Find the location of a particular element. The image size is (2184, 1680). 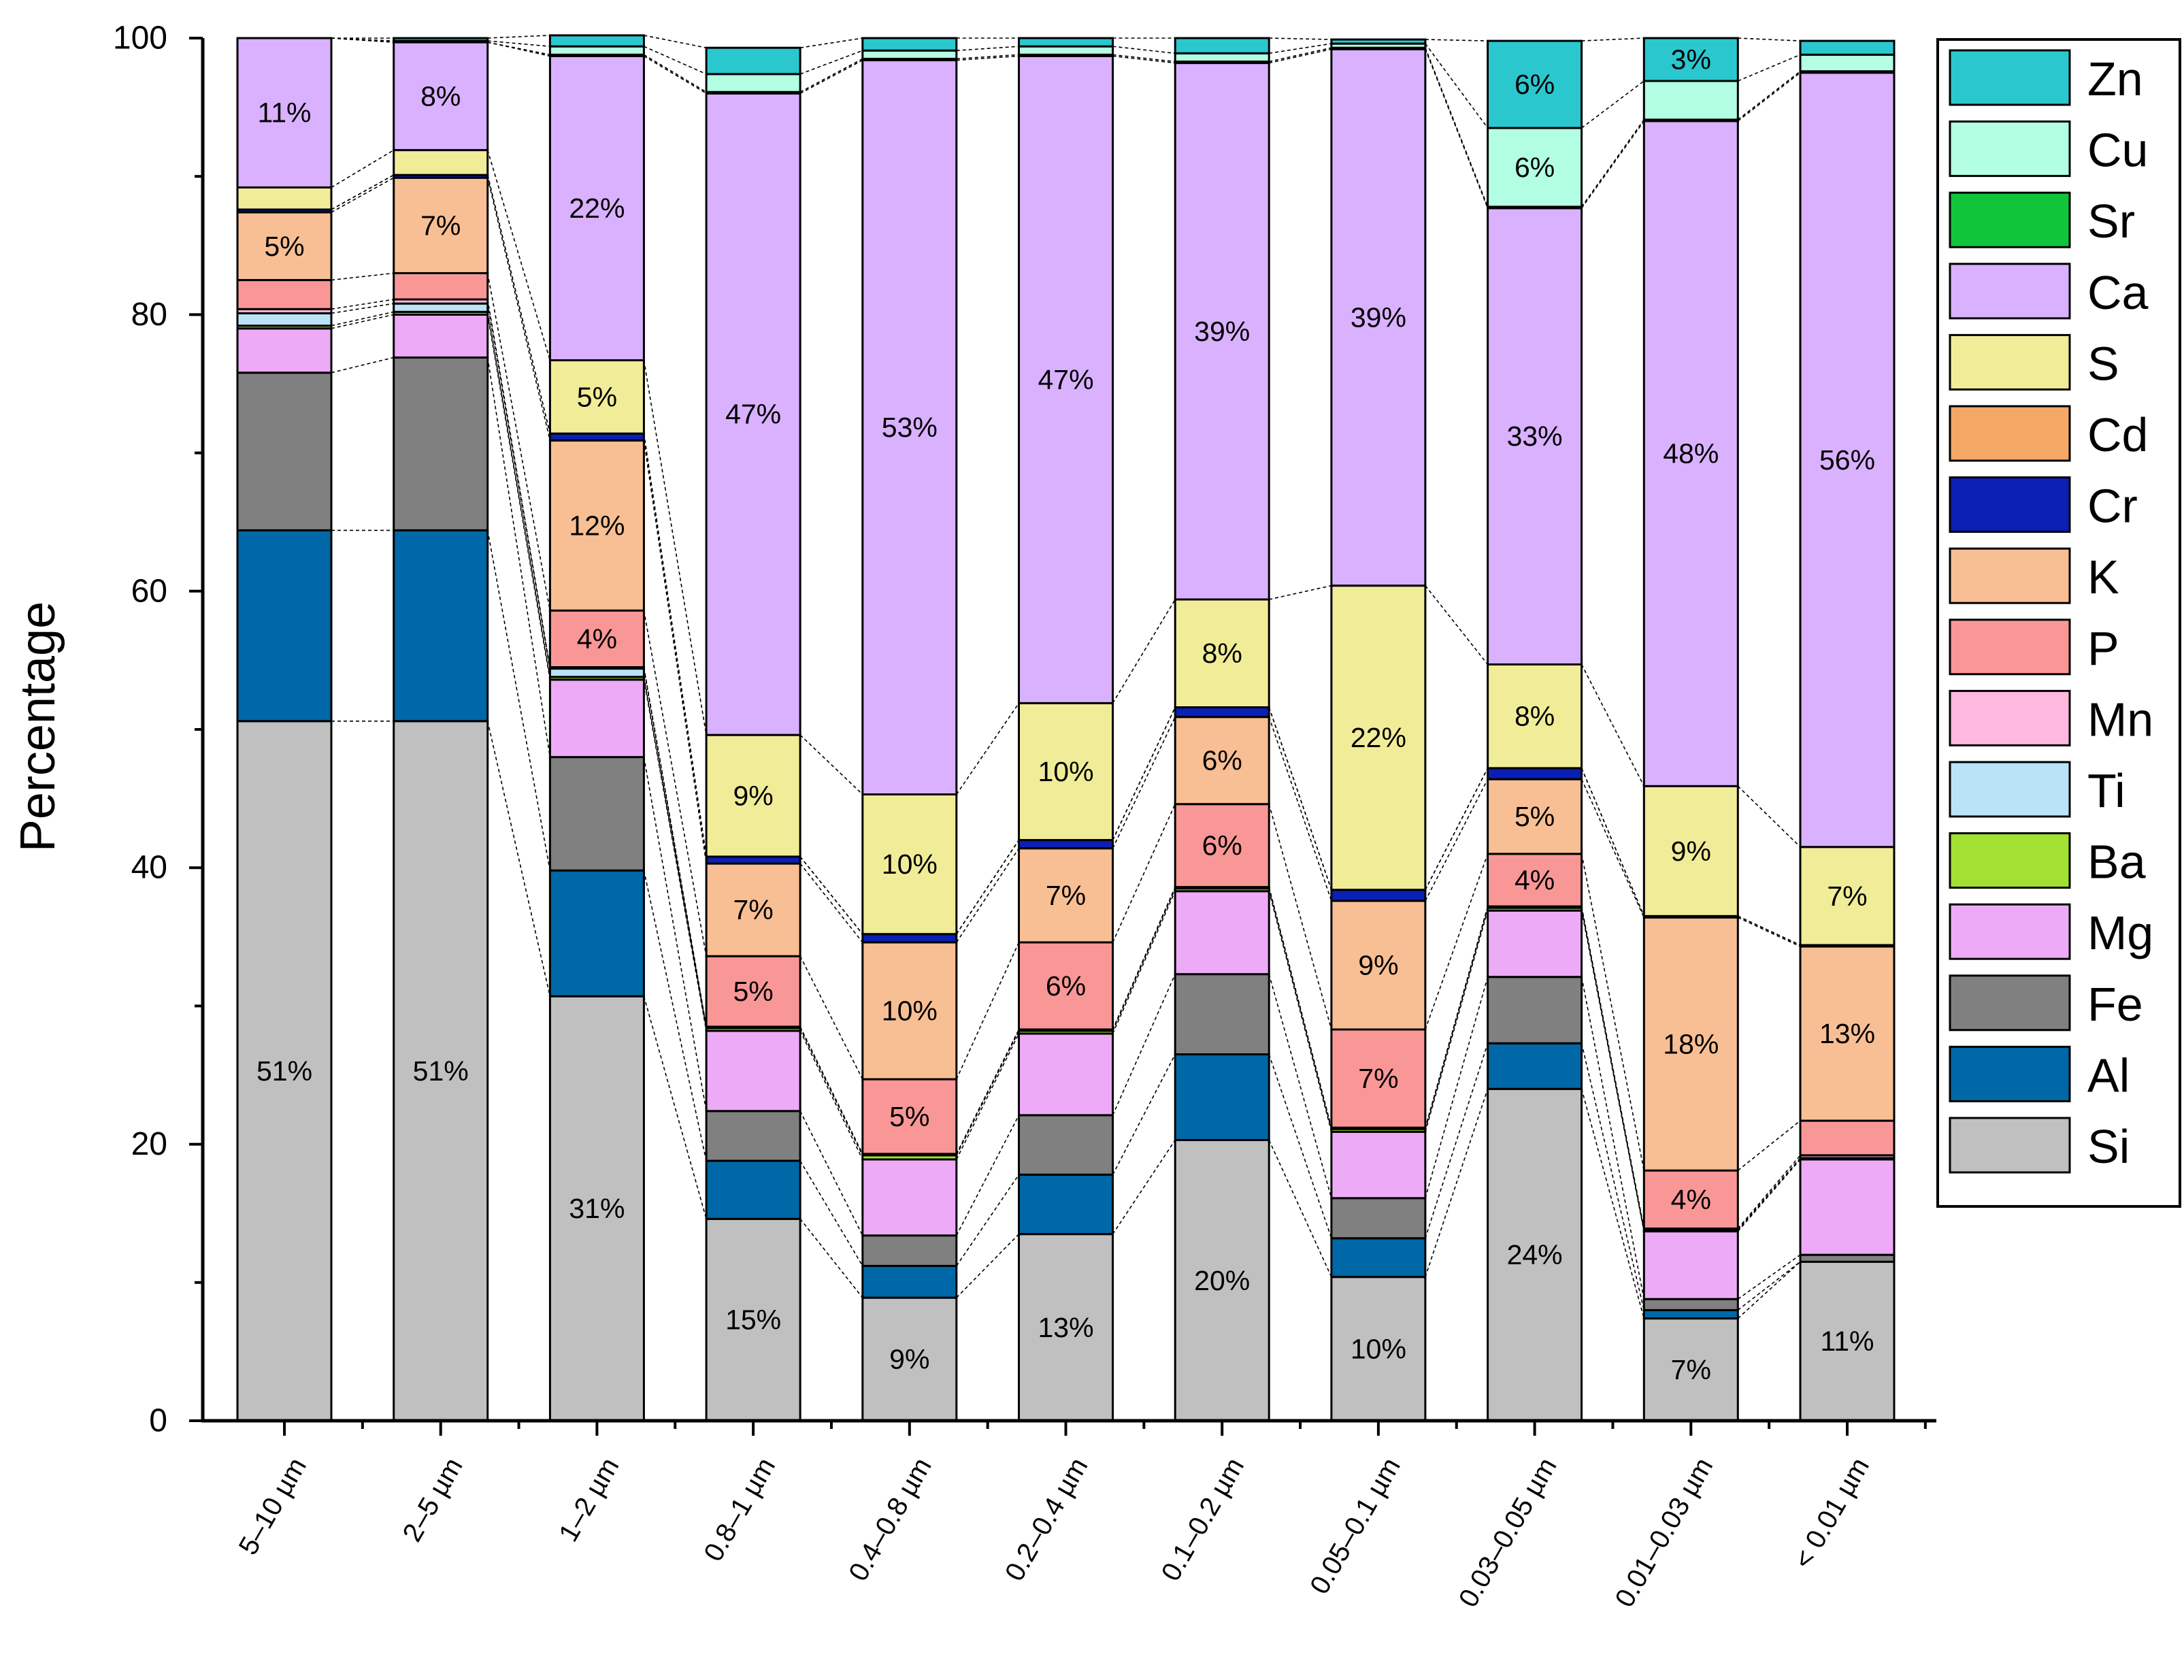

data-label: 3% is located at coordinates (1691, 60).